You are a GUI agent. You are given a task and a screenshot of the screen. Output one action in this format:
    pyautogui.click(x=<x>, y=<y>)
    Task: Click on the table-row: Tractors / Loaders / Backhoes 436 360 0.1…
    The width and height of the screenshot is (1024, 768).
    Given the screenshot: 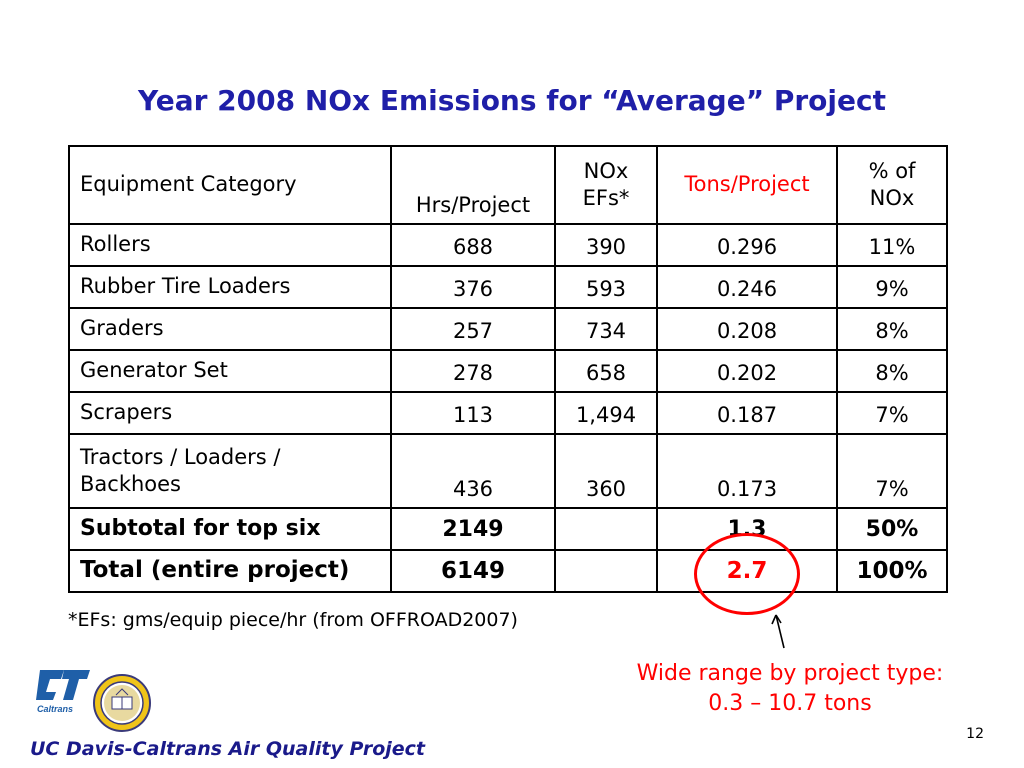 What is the action you would take?
    pyautogui.click(x=508, y=471)
    